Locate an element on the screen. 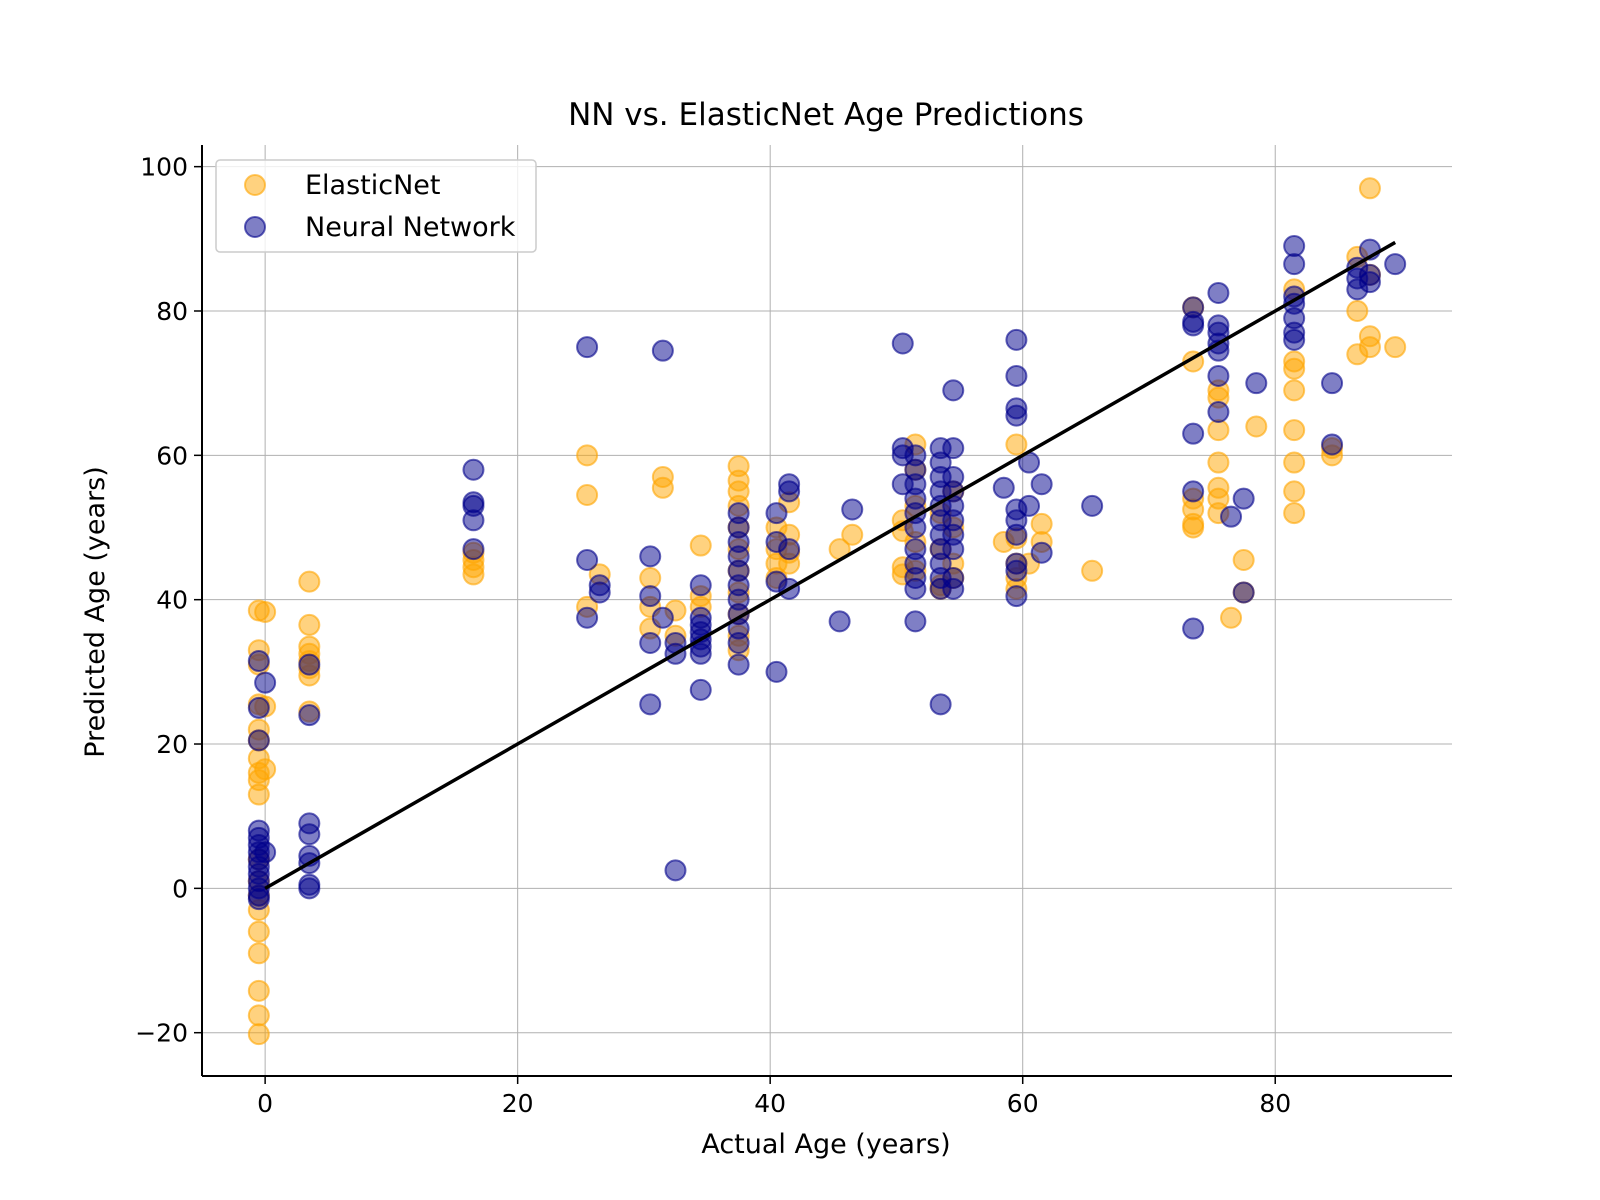  y-tick-label: −20 is located at coordinates (161, 1033).